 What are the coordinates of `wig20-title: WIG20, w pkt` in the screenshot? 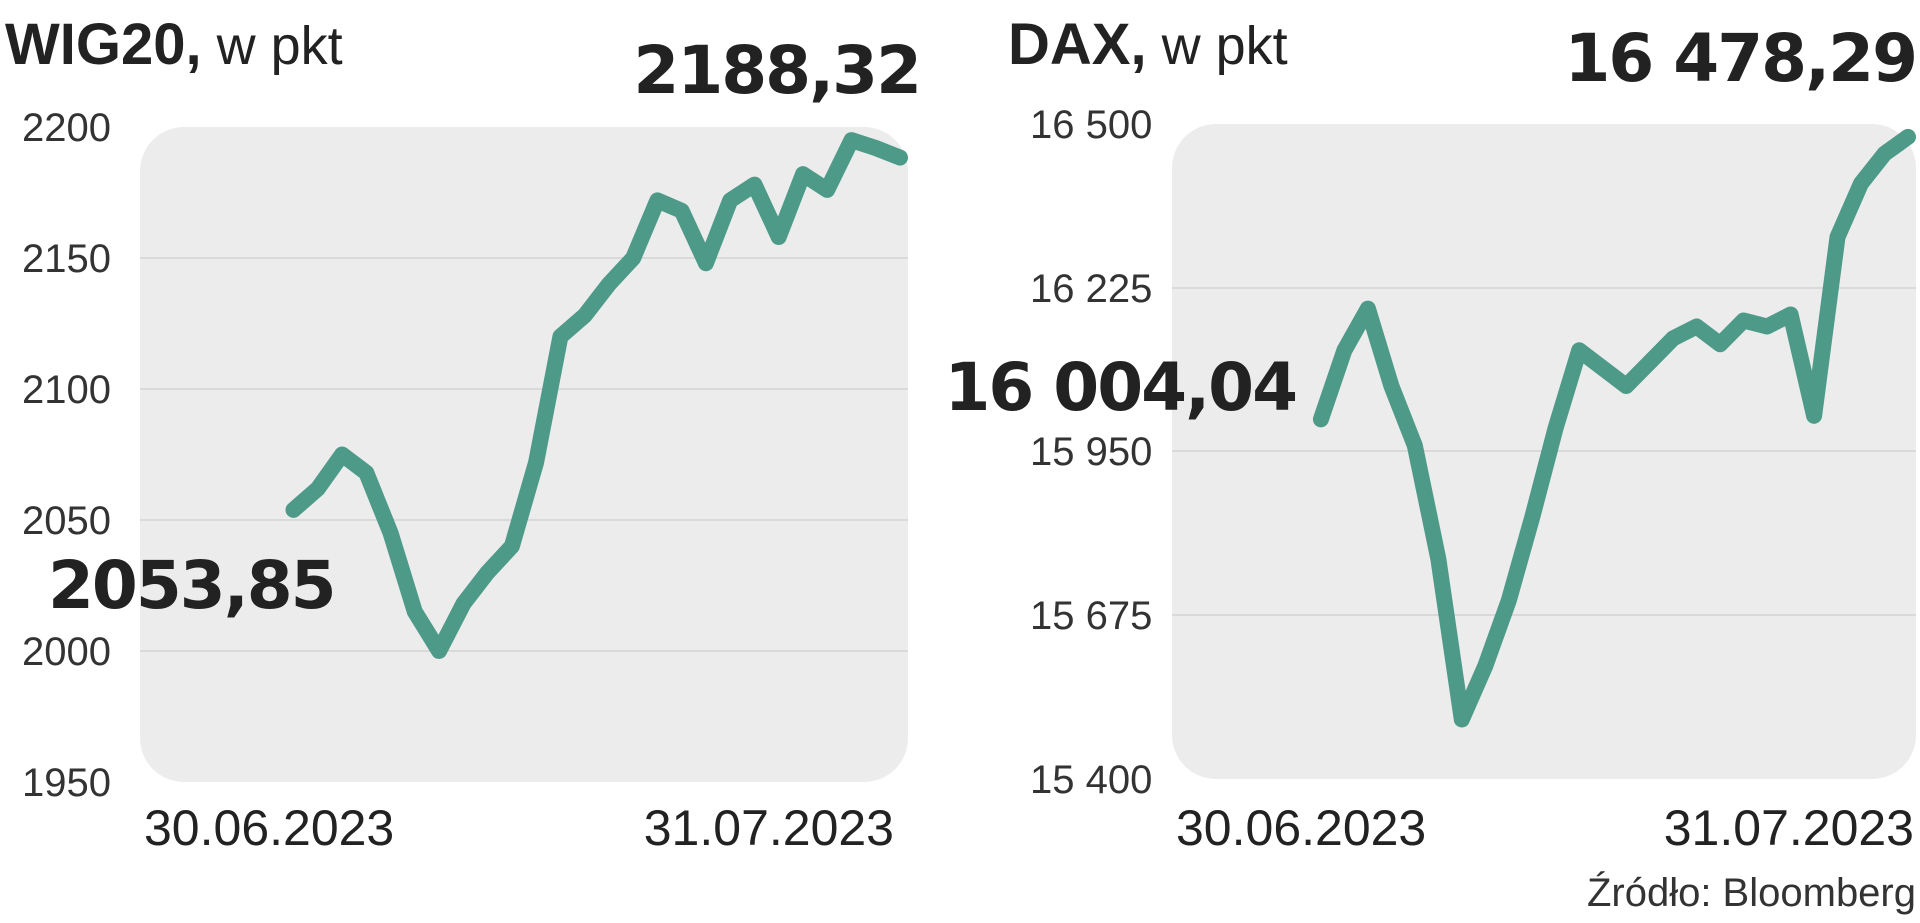 It's located at (174, 44).